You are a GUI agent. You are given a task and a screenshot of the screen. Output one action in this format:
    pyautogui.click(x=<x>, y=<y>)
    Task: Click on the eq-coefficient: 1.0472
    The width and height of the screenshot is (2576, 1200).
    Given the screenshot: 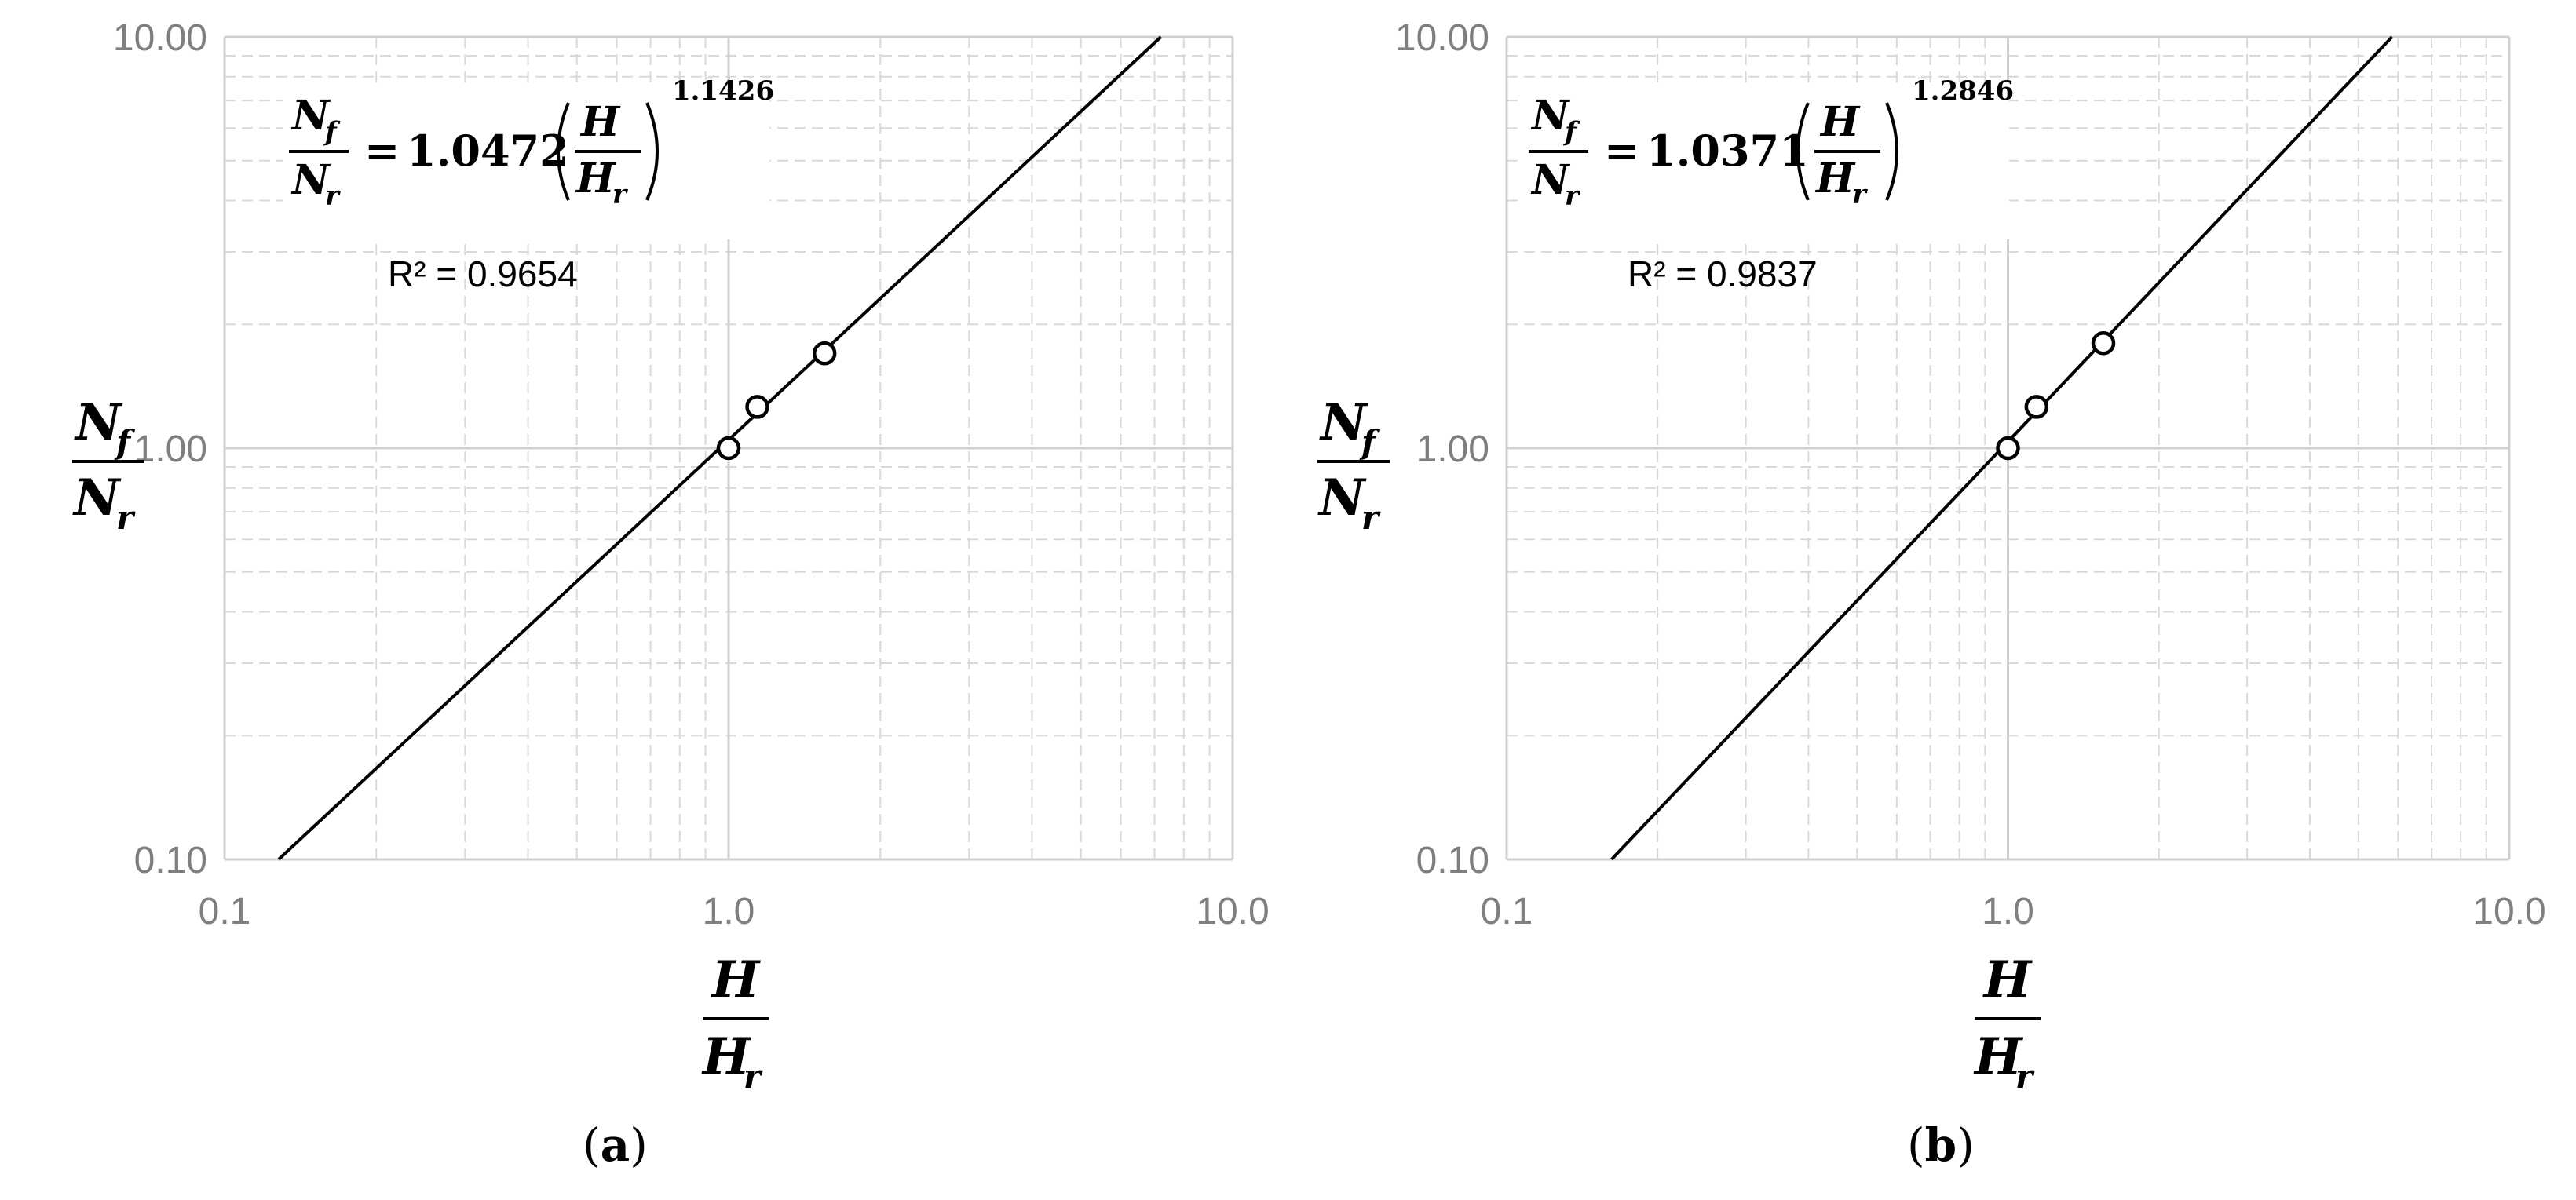 What is the action you would take?
    pyautogui.click(x=488, y=151)
    